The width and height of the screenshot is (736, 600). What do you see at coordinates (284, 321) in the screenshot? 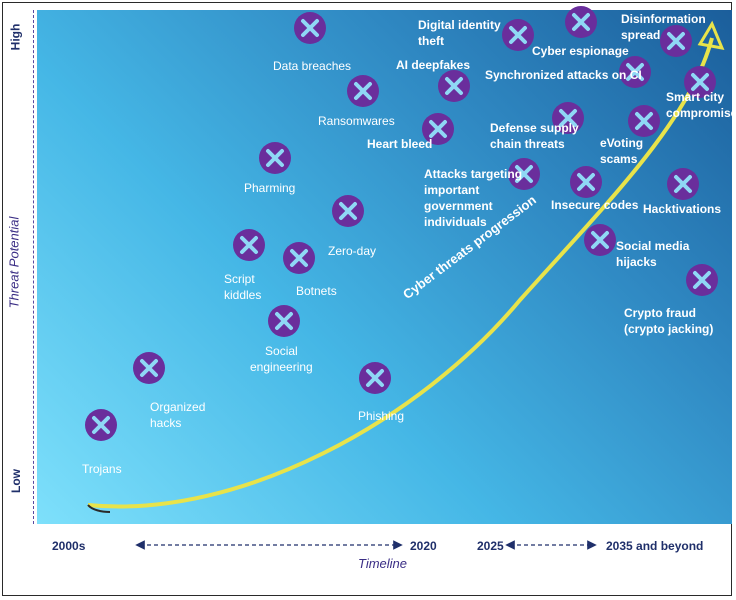
I see `social-engineering-marker-icon` at bounding box center [284, 321].